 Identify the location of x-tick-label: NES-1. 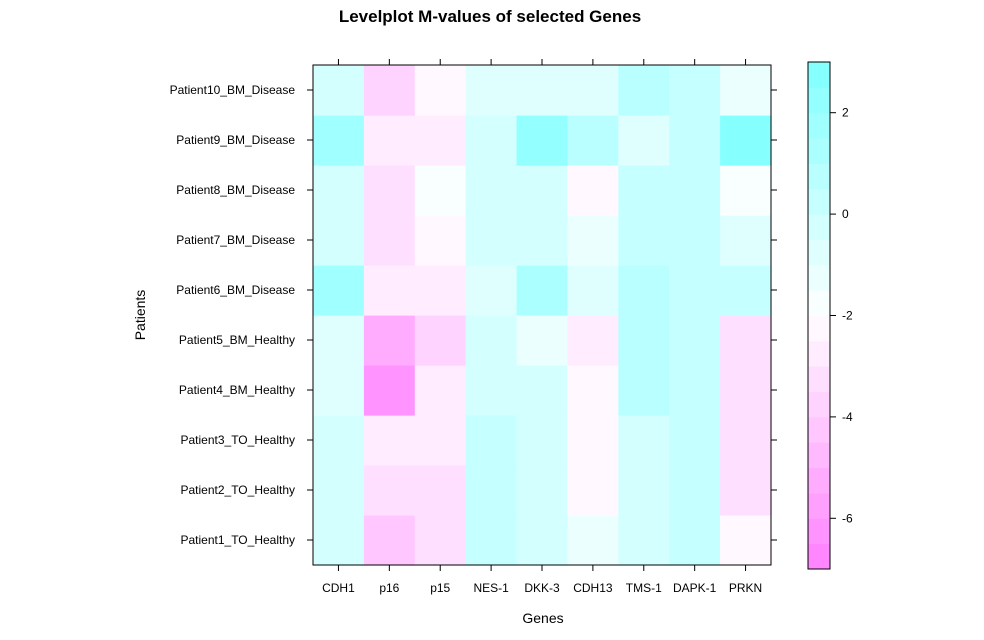
(491, 588).